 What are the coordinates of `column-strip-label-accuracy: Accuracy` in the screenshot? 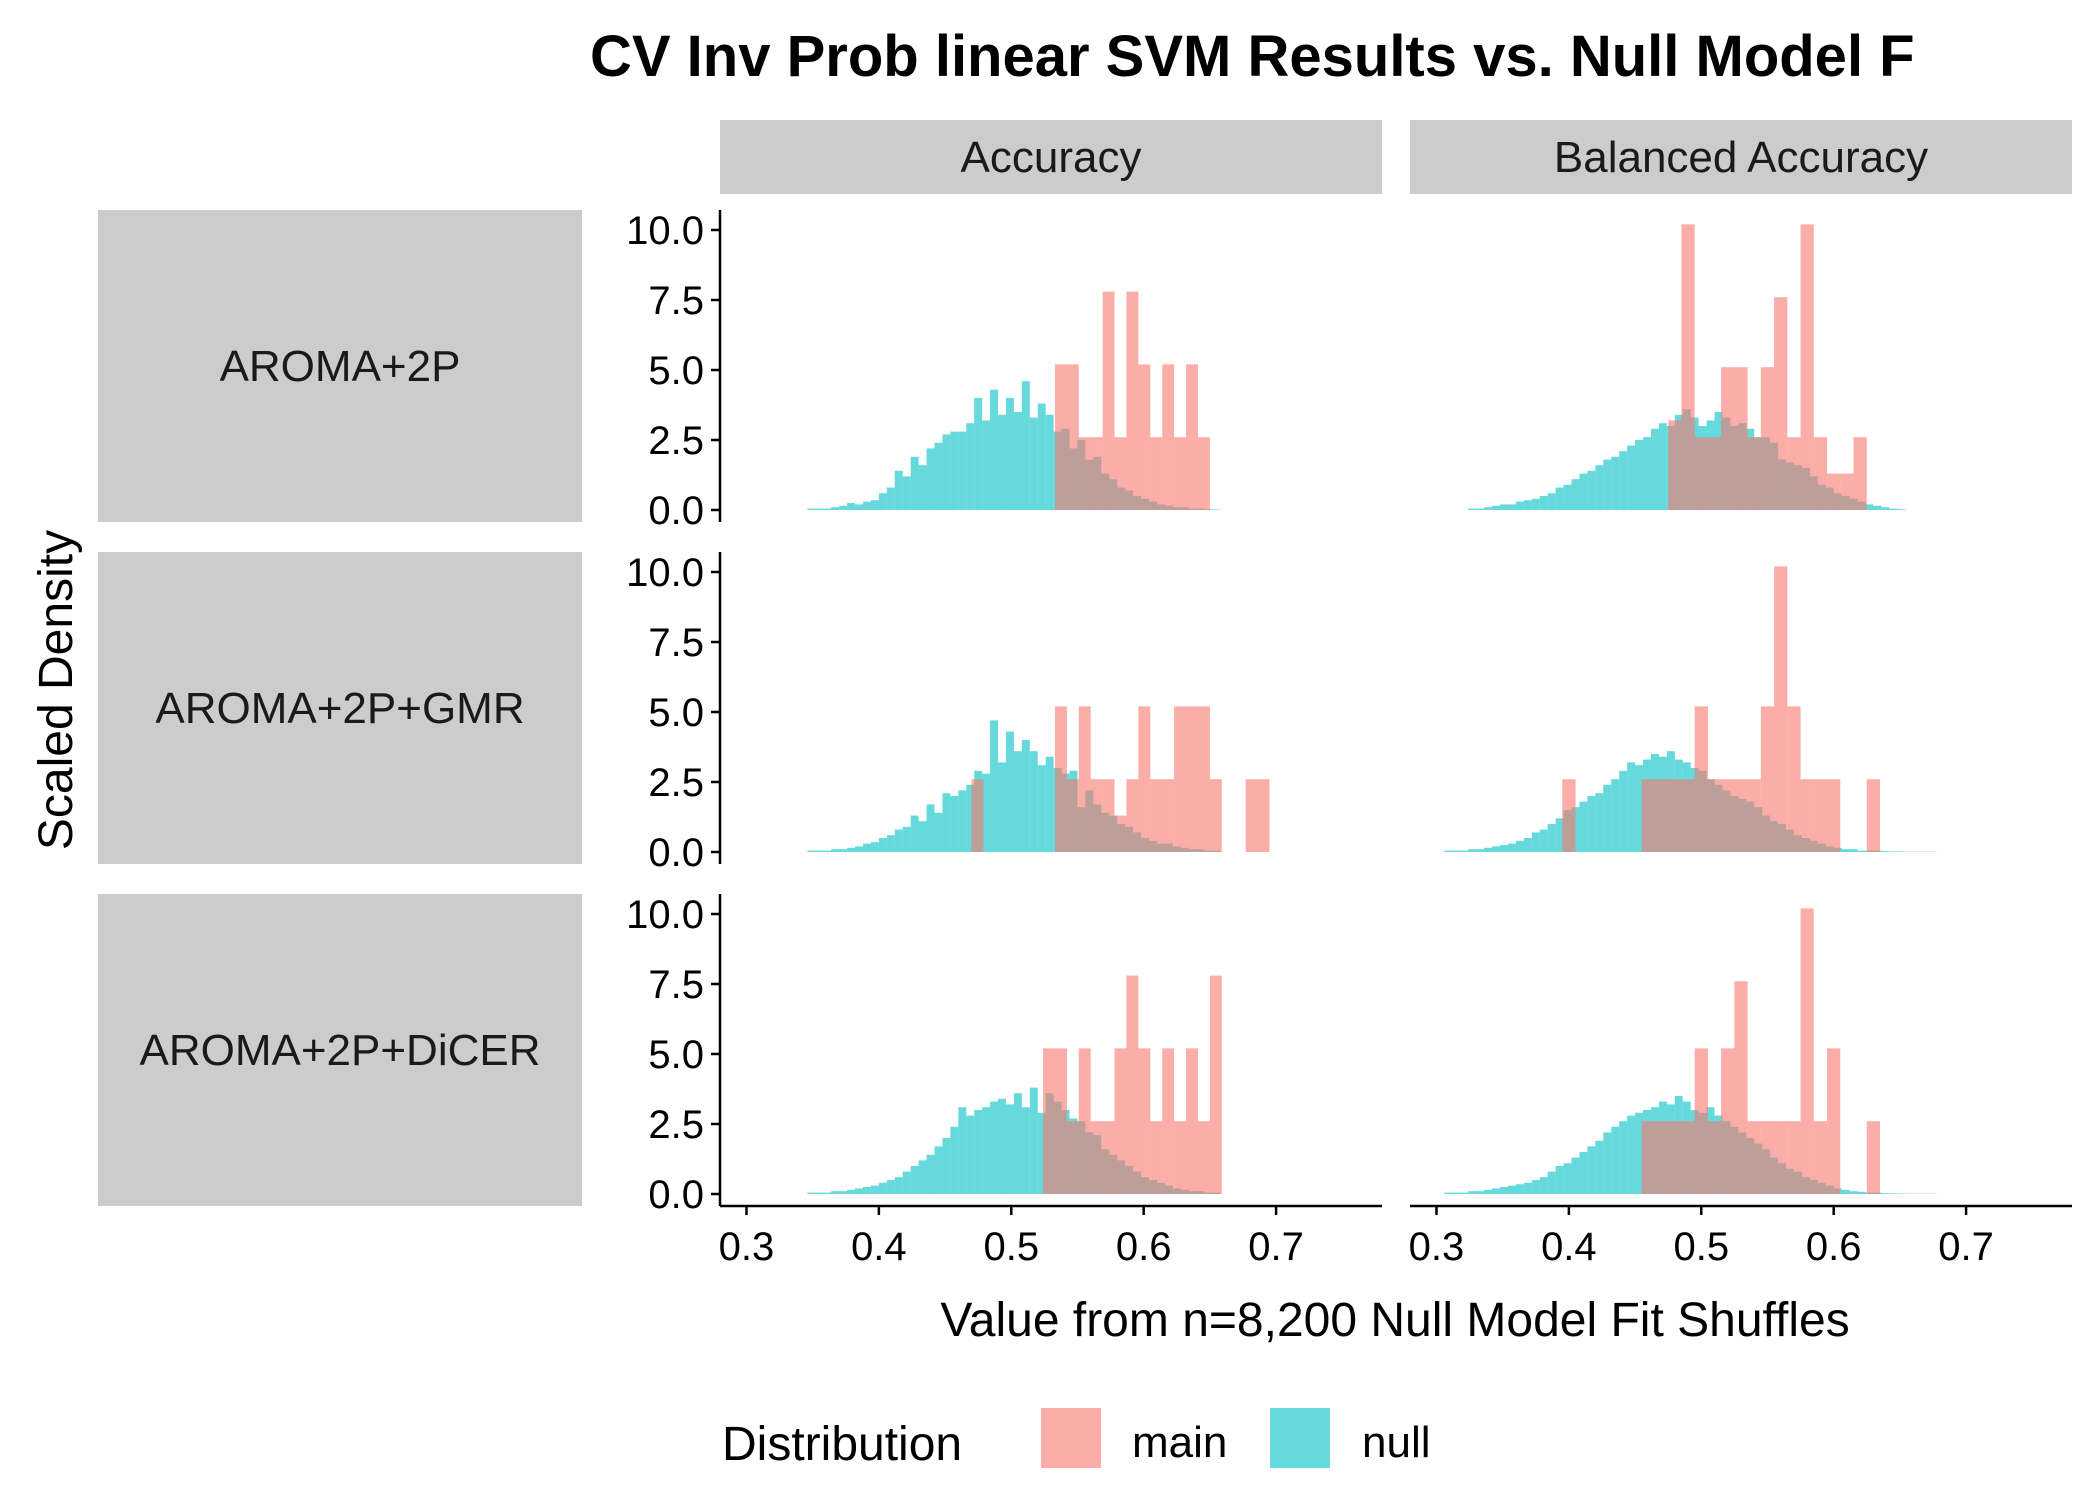 It's located at (1051, 157).